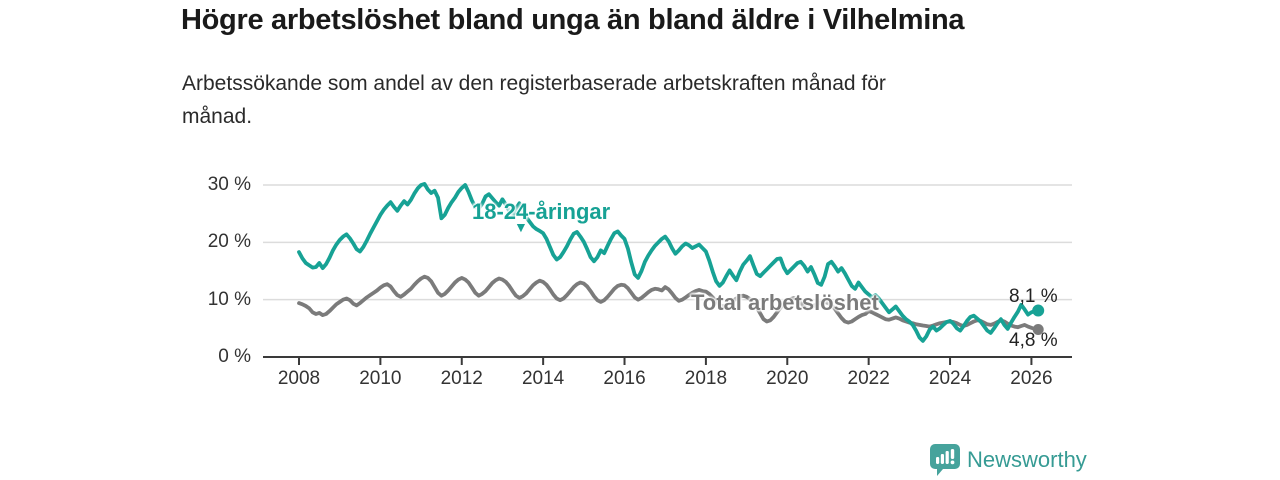  I want to click on y-tick-label: 0 %, so click(234, 356).